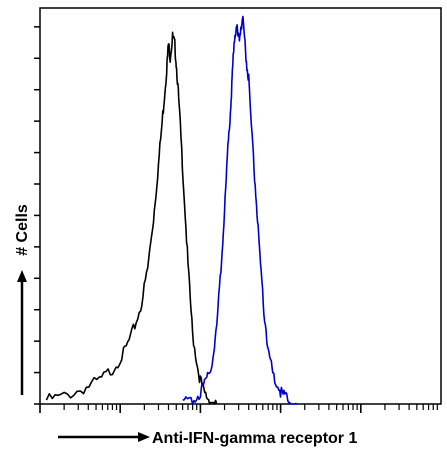  Describe the element at coordinates (37, 215) in the screenshot. I see `y-axis-ticks` at that location.